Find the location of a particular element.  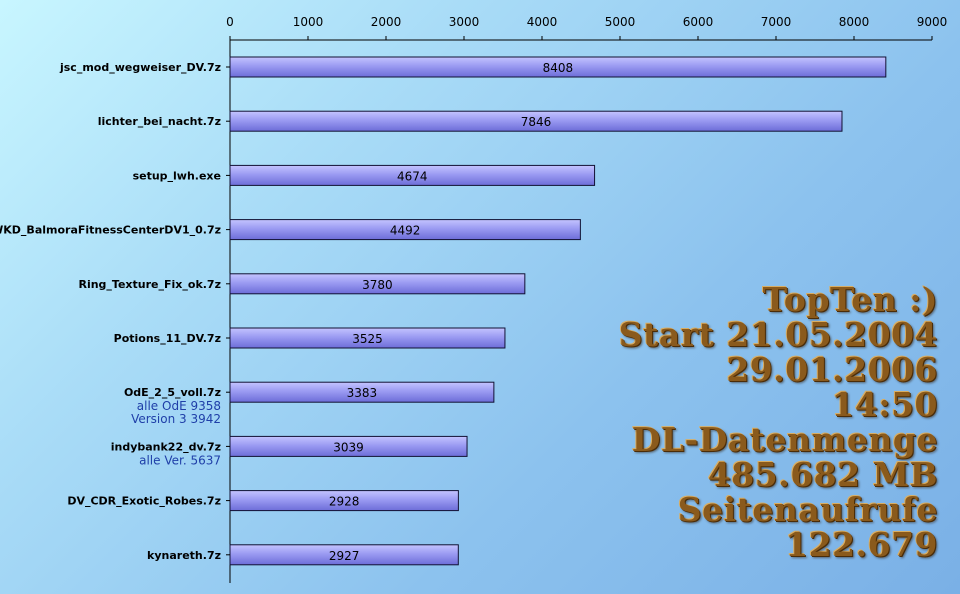

x-tick-label: 2000 is located at coordinates (386, 22).